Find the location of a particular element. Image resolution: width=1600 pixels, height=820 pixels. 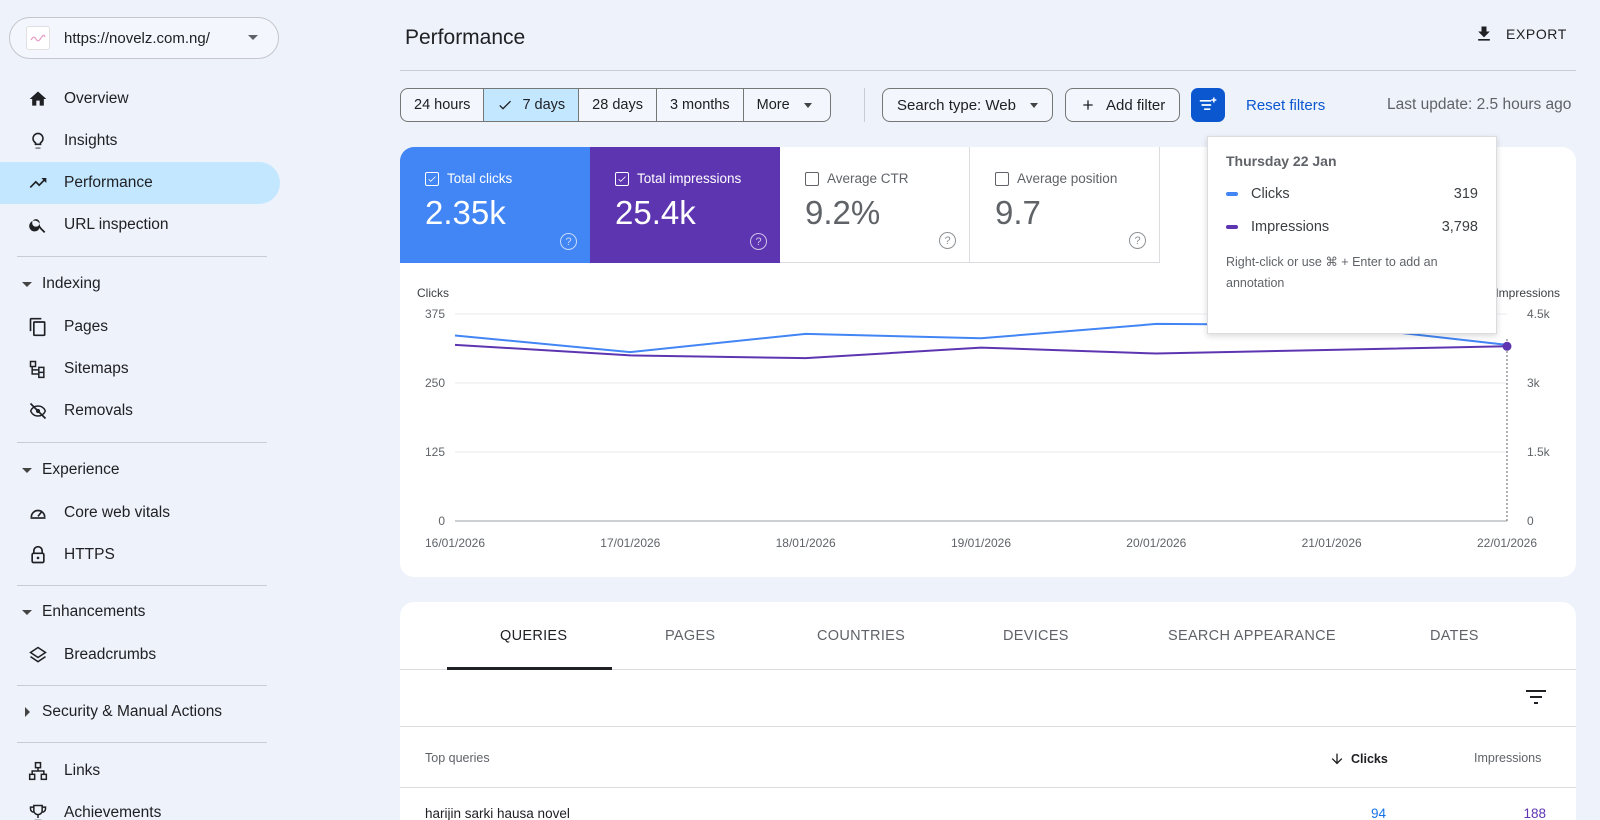

range-28-days: 28 days is located at coordinates (618, 105).